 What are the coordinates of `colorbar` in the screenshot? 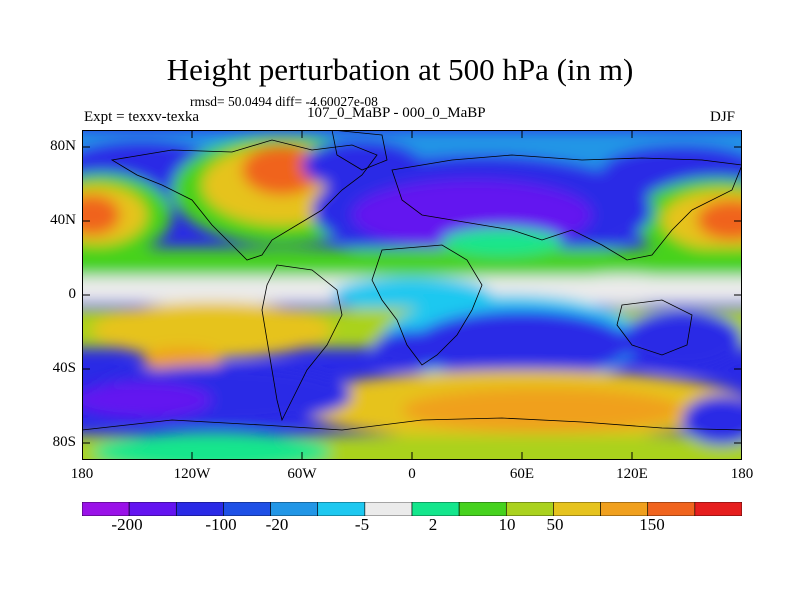 It's located at (412, 509).